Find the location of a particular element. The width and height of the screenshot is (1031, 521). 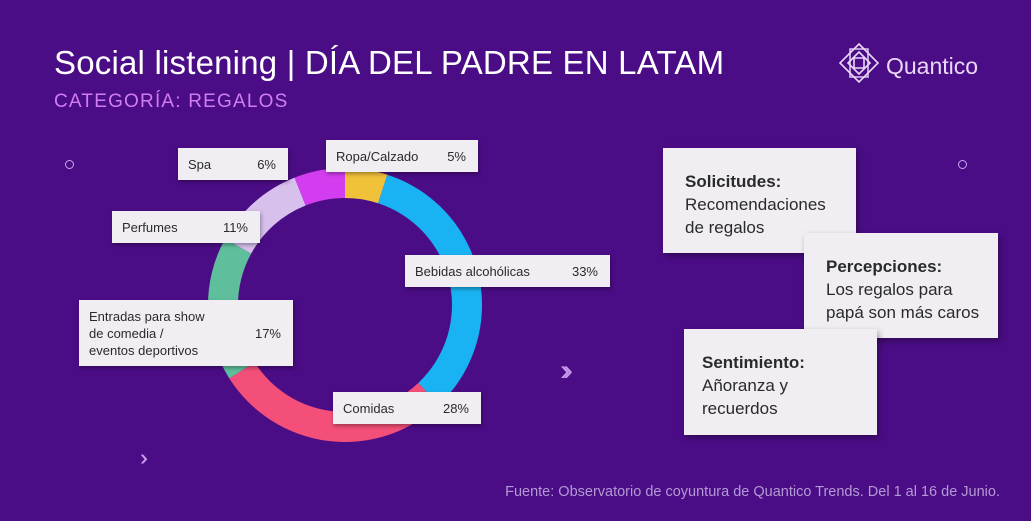

label-perfumes: Perfumes 11% is located at coordinates (186, 227).